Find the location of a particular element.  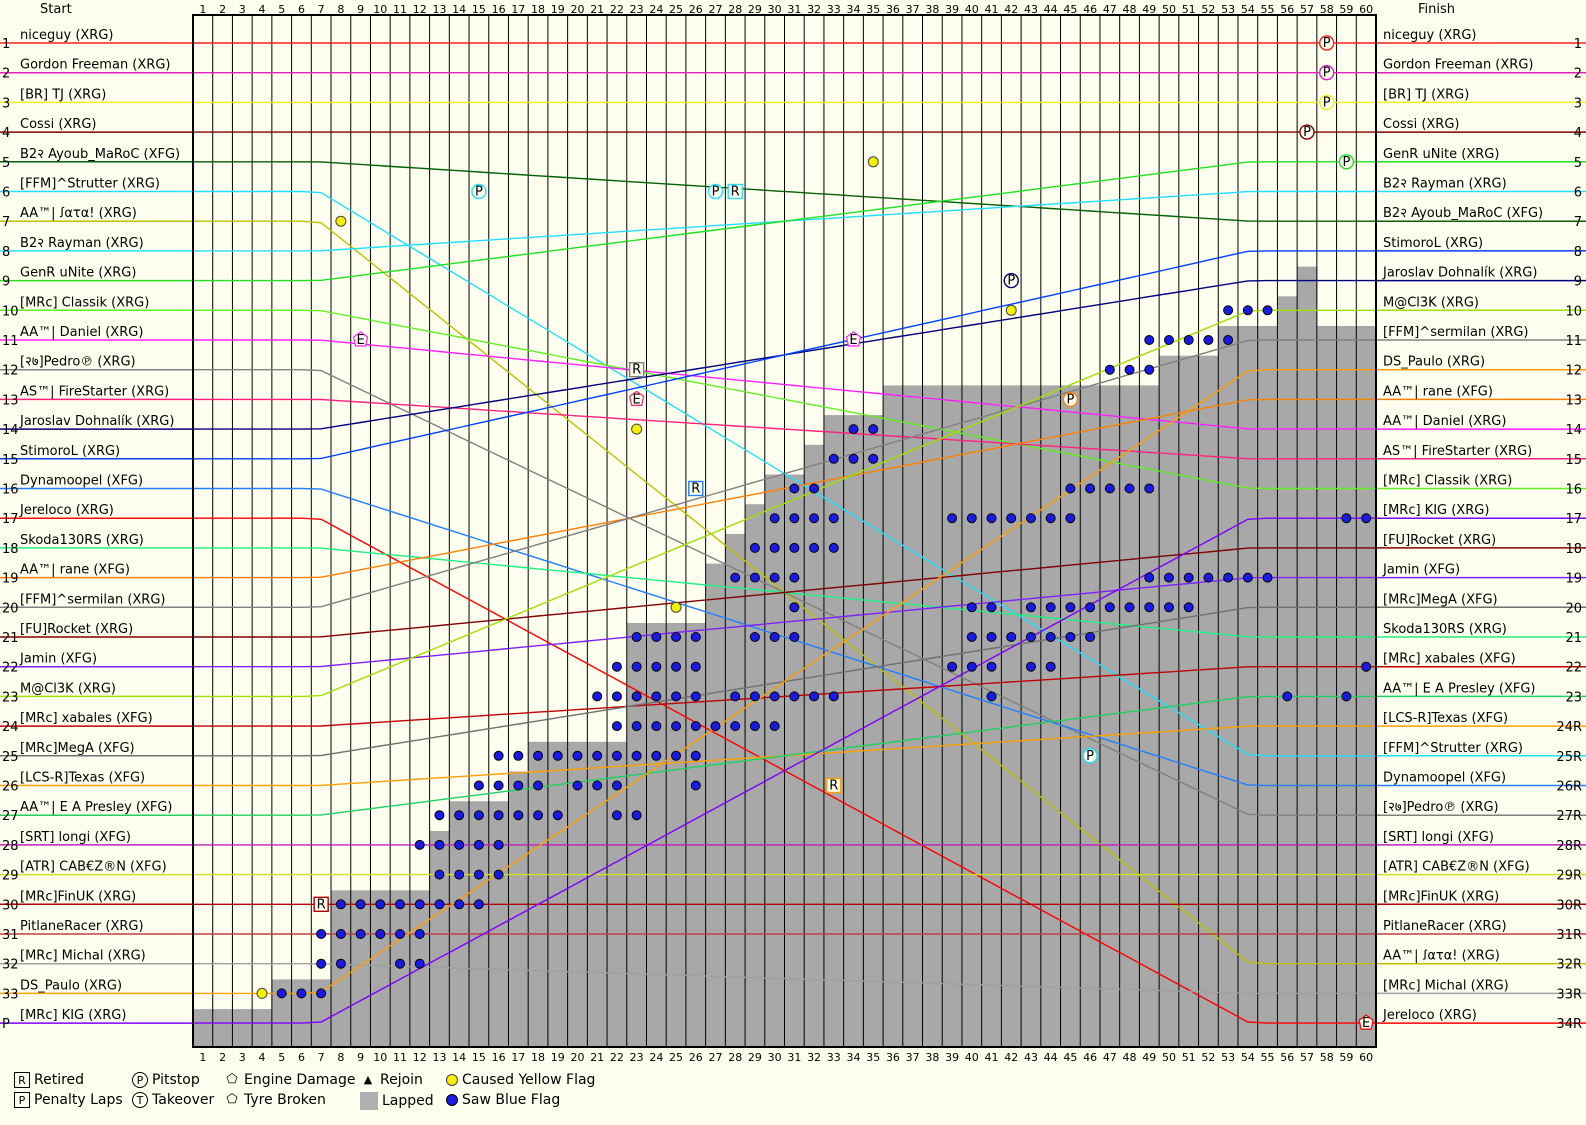

lap-number-top: 4 is located at coordinates (262, 9).